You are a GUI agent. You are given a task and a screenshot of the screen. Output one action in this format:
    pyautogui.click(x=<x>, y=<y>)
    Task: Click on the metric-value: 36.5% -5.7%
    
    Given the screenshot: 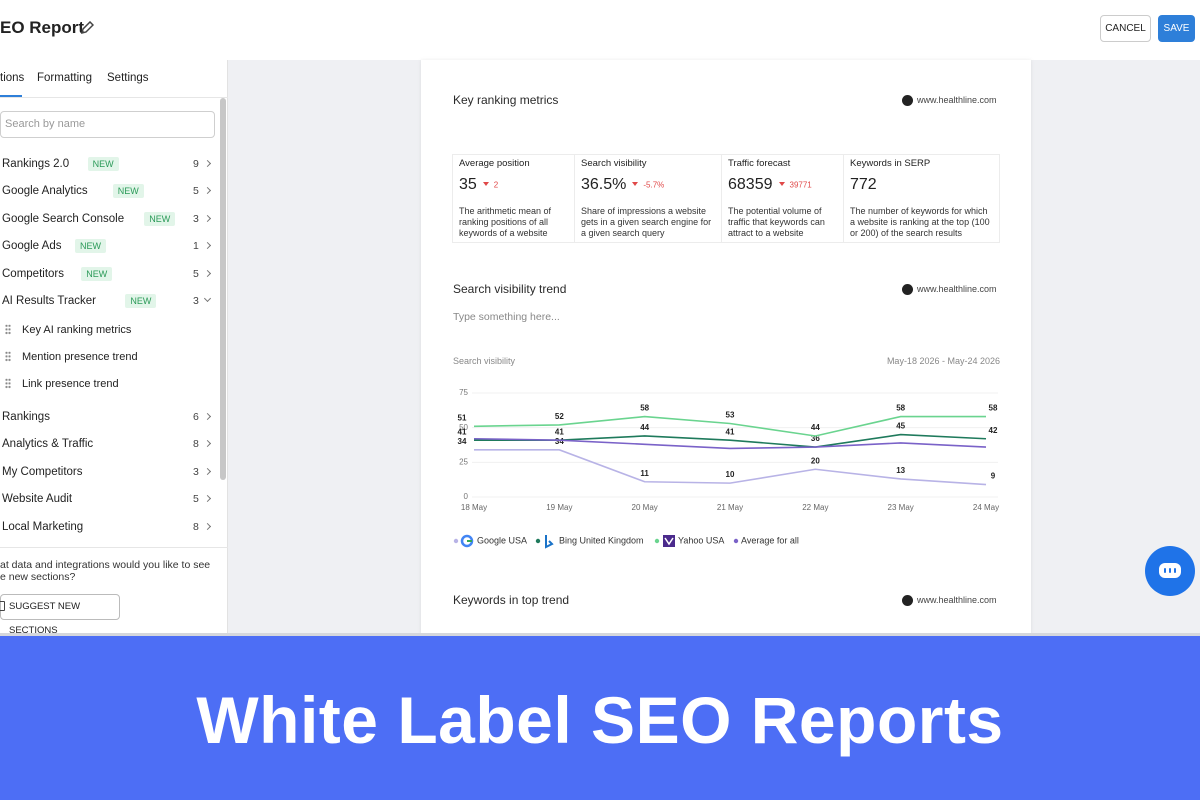 What is the action you would take?
    pyautogui.click(x=622, y=185)
    